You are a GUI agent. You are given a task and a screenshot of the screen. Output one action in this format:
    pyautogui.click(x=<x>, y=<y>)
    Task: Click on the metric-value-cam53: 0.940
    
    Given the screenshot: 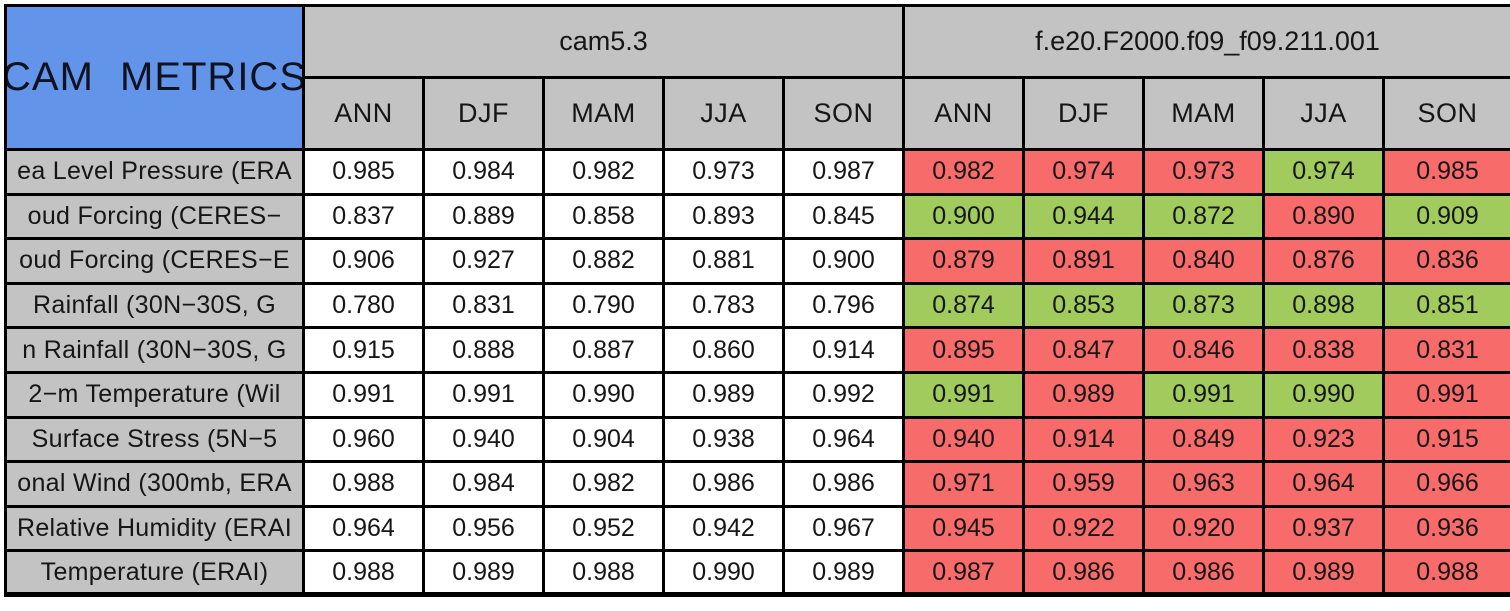 What is the action you would take?
    pyautogui.click(x=485, y=441)
    